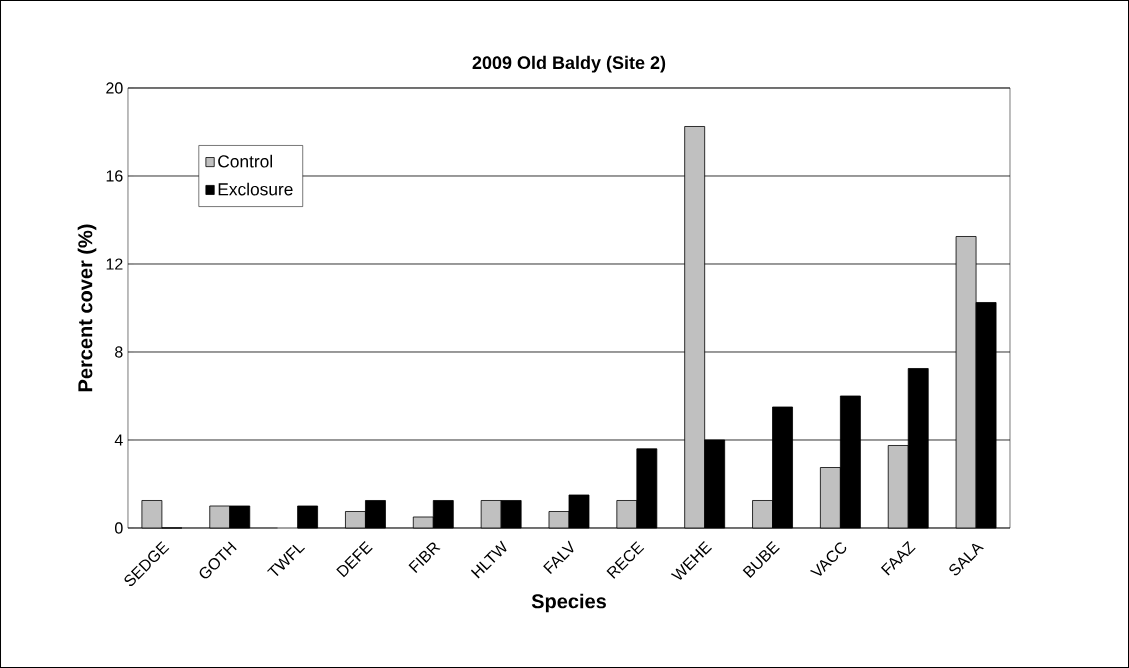 The image size is (1129, 668). Describe the element at coordinates (114, 264) in the screenshot. I see `y-tick-label: 12` at that location.